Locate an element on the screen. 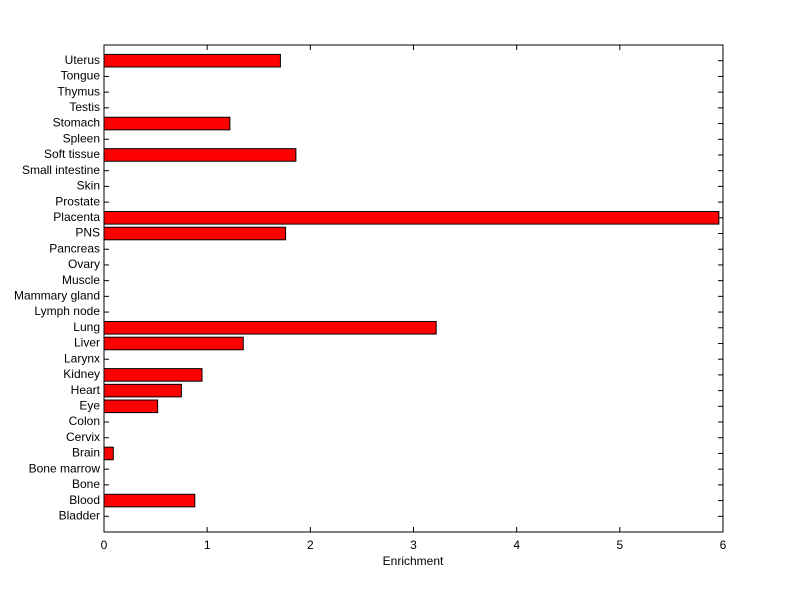 The width and height of the screenshot is (800, 599). x-tick-label: 6 is located at coordinates (723, 545).